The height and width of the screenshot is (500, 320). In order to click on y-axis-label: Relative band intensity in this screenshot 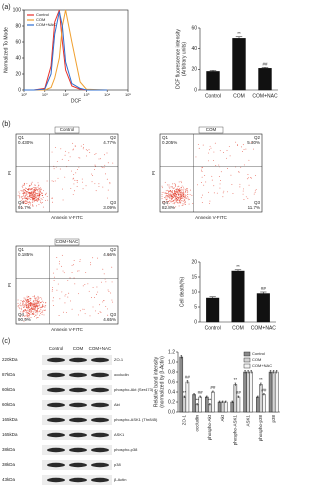, I will do `click(156, 381)`.